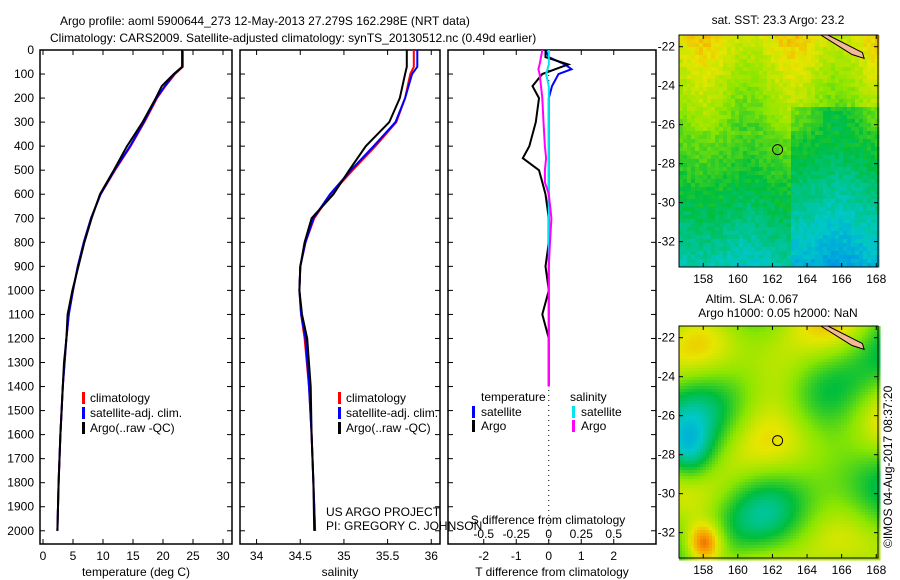  I want to click on x-tick-label: 5, so click(73, 556).